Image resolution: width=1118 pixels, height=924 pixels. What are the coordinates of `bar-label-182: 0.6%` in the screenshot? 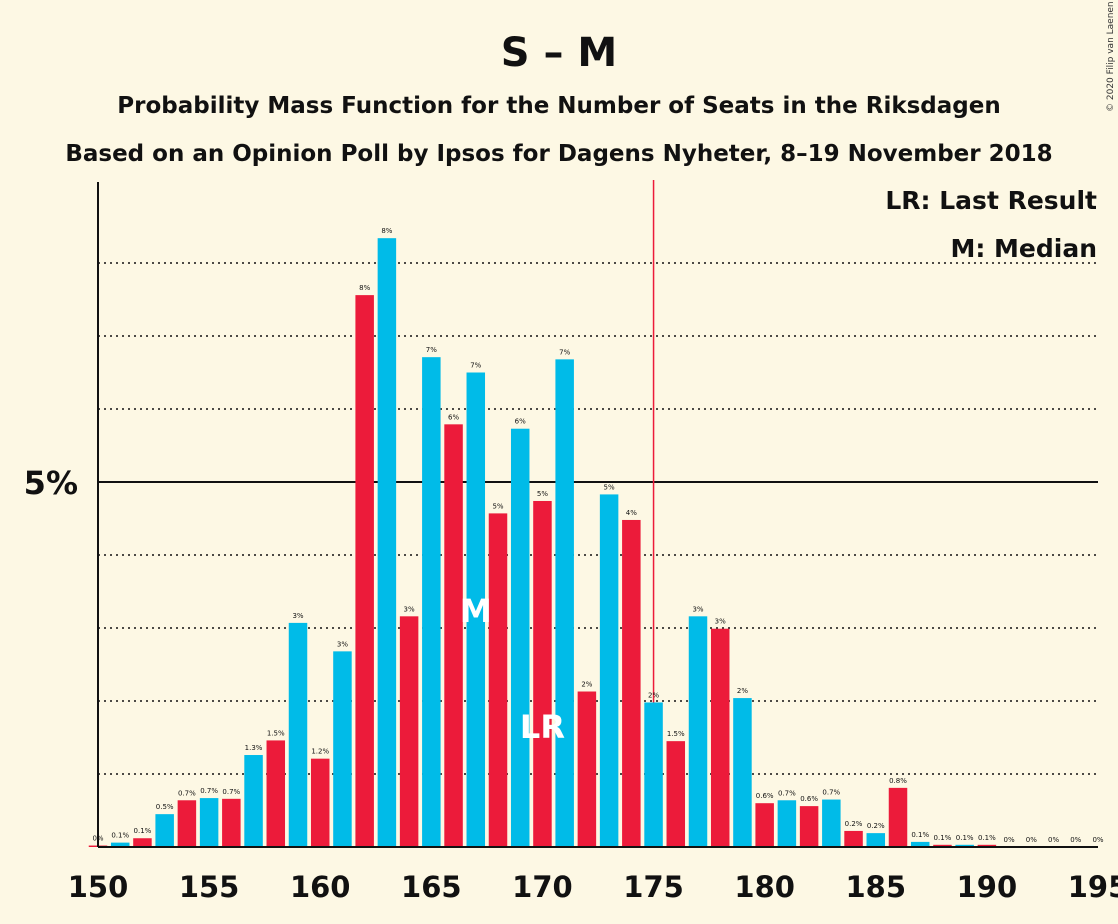 It's located at (809, 799).